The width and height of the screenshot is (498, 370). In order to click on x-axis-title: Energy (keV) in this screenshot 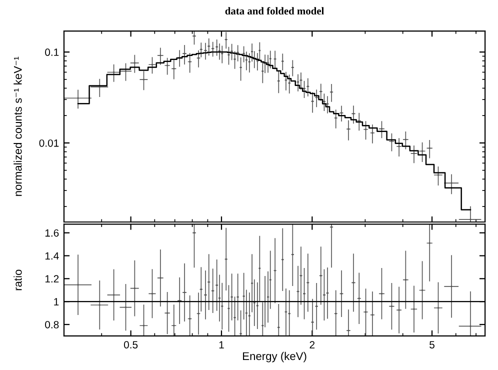, I will do `click(274, 357)`.